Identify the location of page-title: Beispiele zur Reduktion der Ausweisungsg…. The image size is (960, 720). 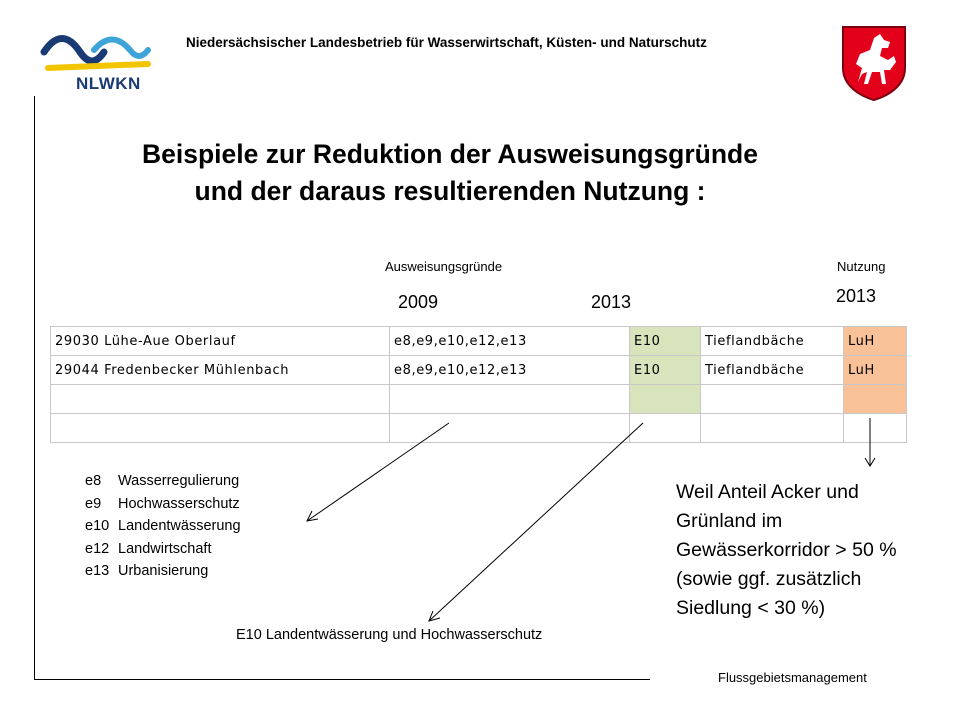
(450, 173).